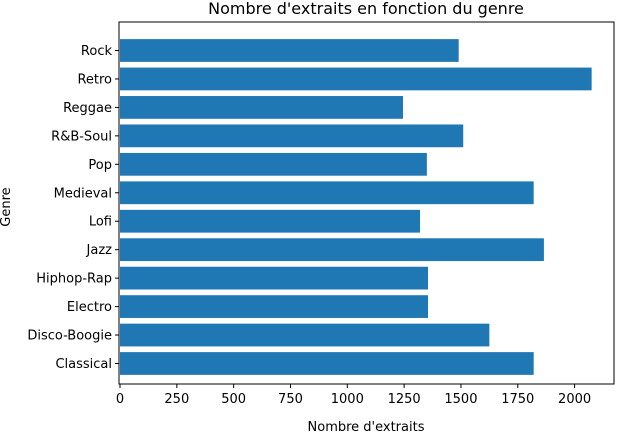 The height and width of the screenshot is (434, 618). Describe the element at coordinates (366, 427) in the screenshot. I see `x-axis-label: Nombre d'extraits` at that location.